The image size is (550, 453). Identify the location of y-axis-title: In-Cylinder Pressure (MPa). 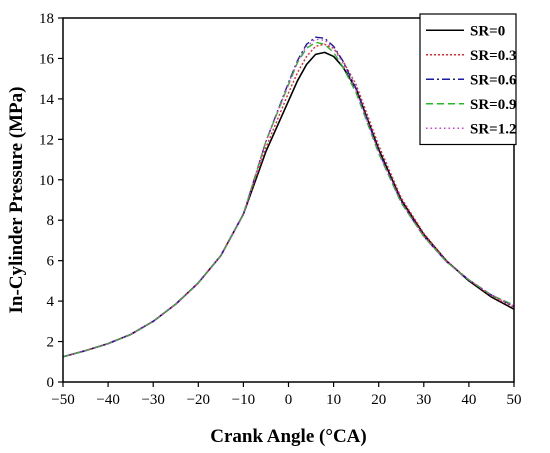
(16, 200).